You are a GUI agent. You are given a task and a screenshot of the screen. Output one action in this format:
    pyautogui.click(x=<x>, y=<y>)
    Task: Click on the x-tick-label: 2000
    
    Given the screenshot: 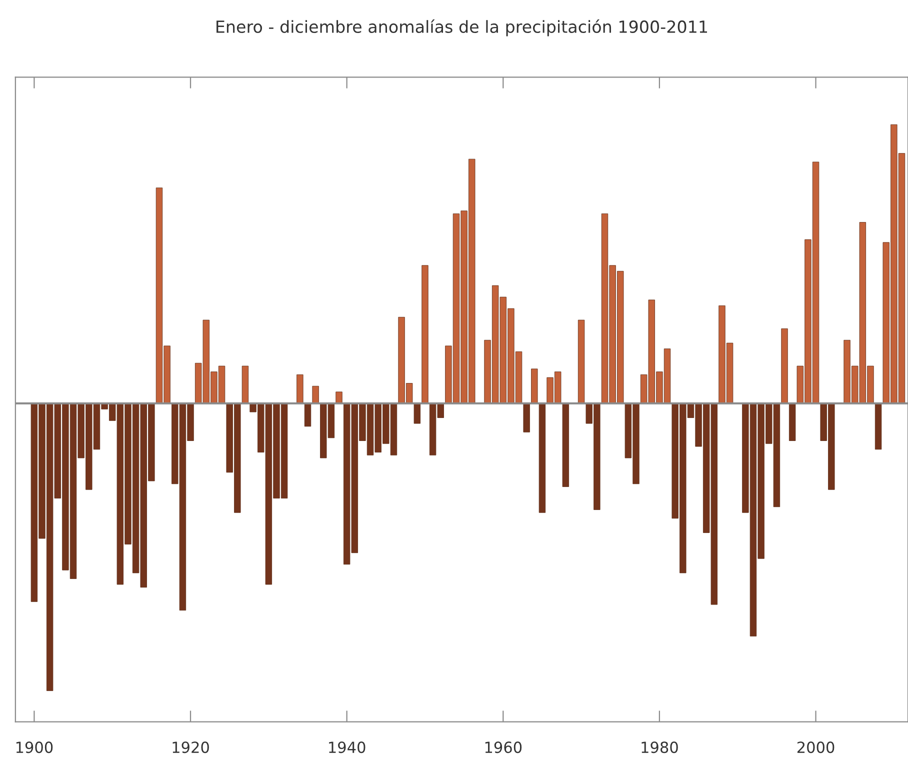 What is the action you would take?
    pyautogui.click(x=815, y=748)
    